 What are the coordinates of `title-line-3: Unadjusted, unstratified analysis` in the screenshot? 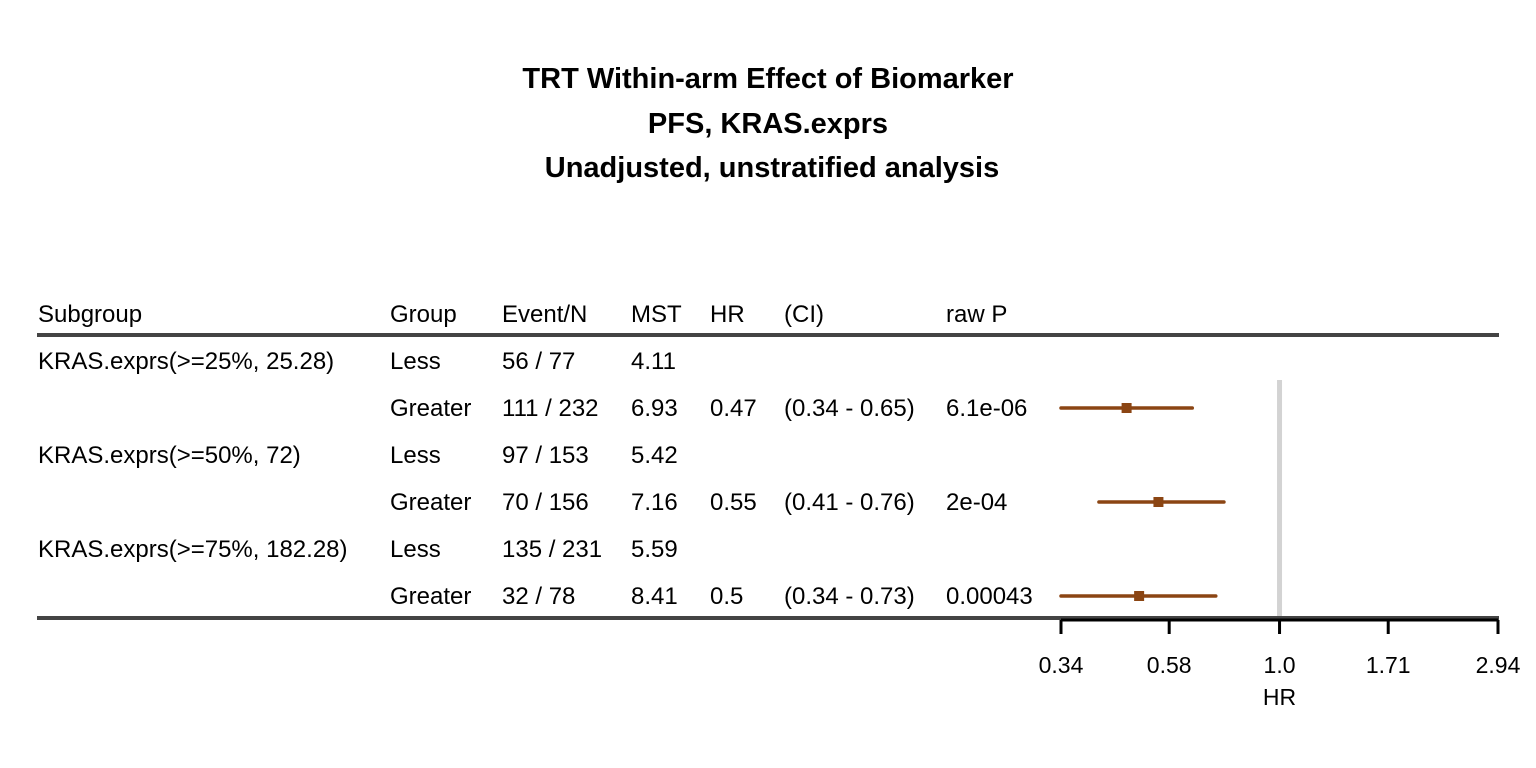 It's located at (772, 168).